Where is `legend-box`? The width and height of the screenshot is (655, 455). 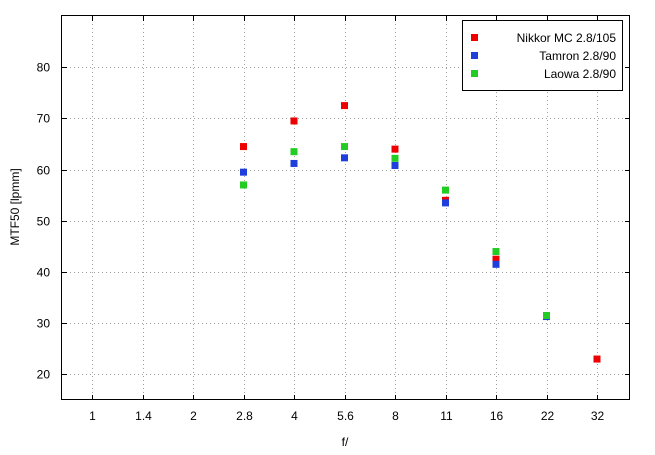
legend-box is located at coordinates (542, 55).